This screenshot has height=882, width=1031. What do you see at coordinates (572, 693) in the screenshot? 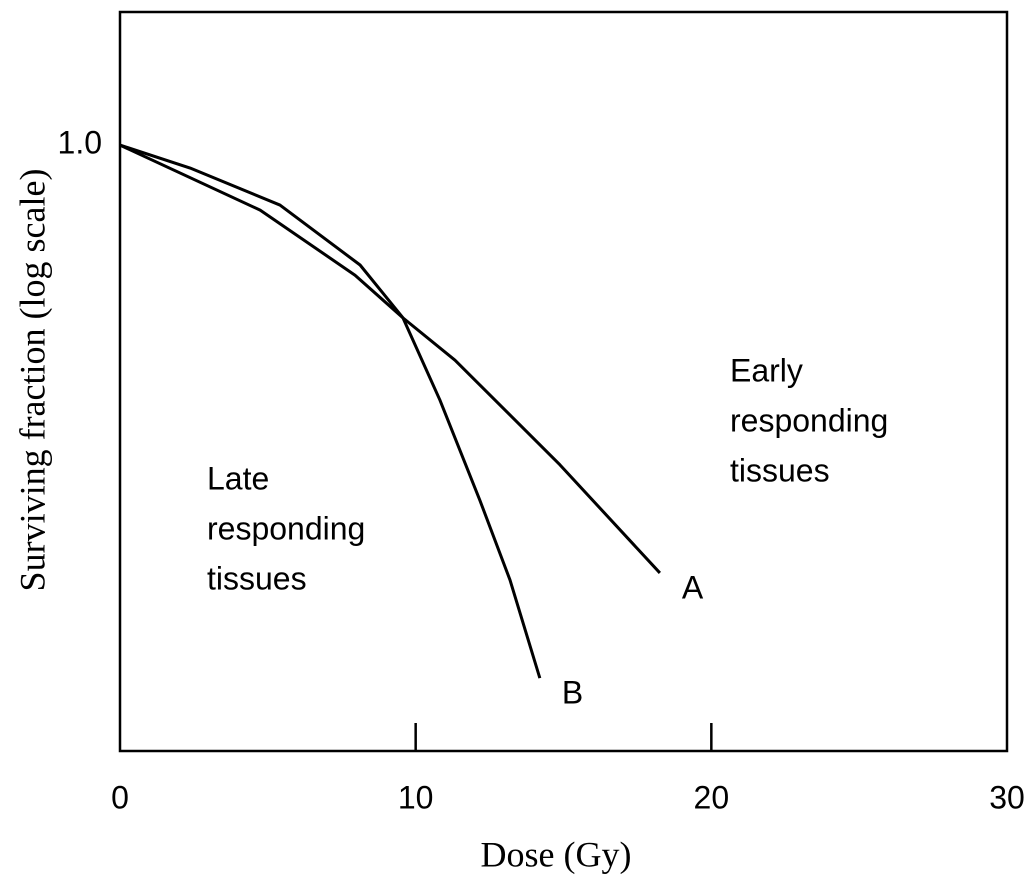
I see `series-label: B` at bounding box center [572, 693].